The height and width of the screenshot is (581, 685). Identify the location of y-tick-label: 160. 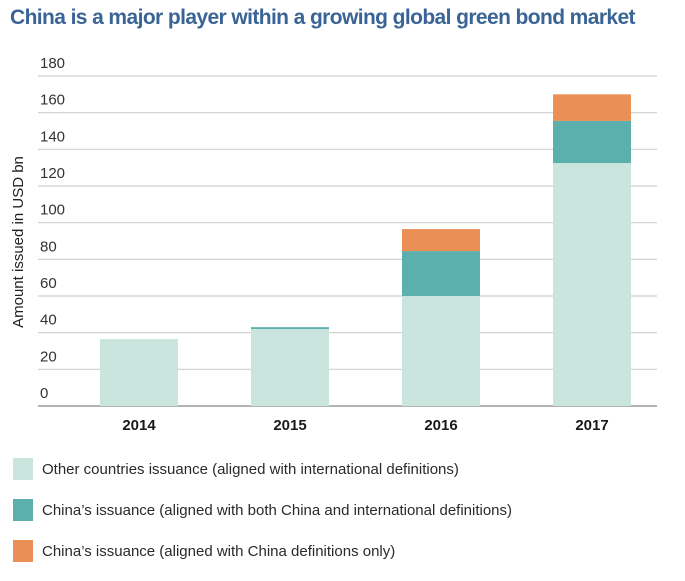
(52, 100).